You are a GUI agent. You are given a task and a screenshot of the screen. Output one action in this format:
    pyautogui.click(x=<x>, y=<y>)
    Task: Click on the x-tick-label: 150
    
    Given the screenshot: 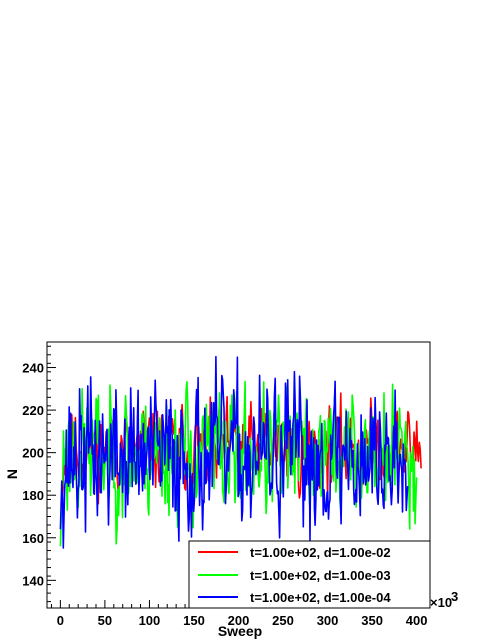 What is the action you would take?
    pyautogui.click(x=194, y=620)
    